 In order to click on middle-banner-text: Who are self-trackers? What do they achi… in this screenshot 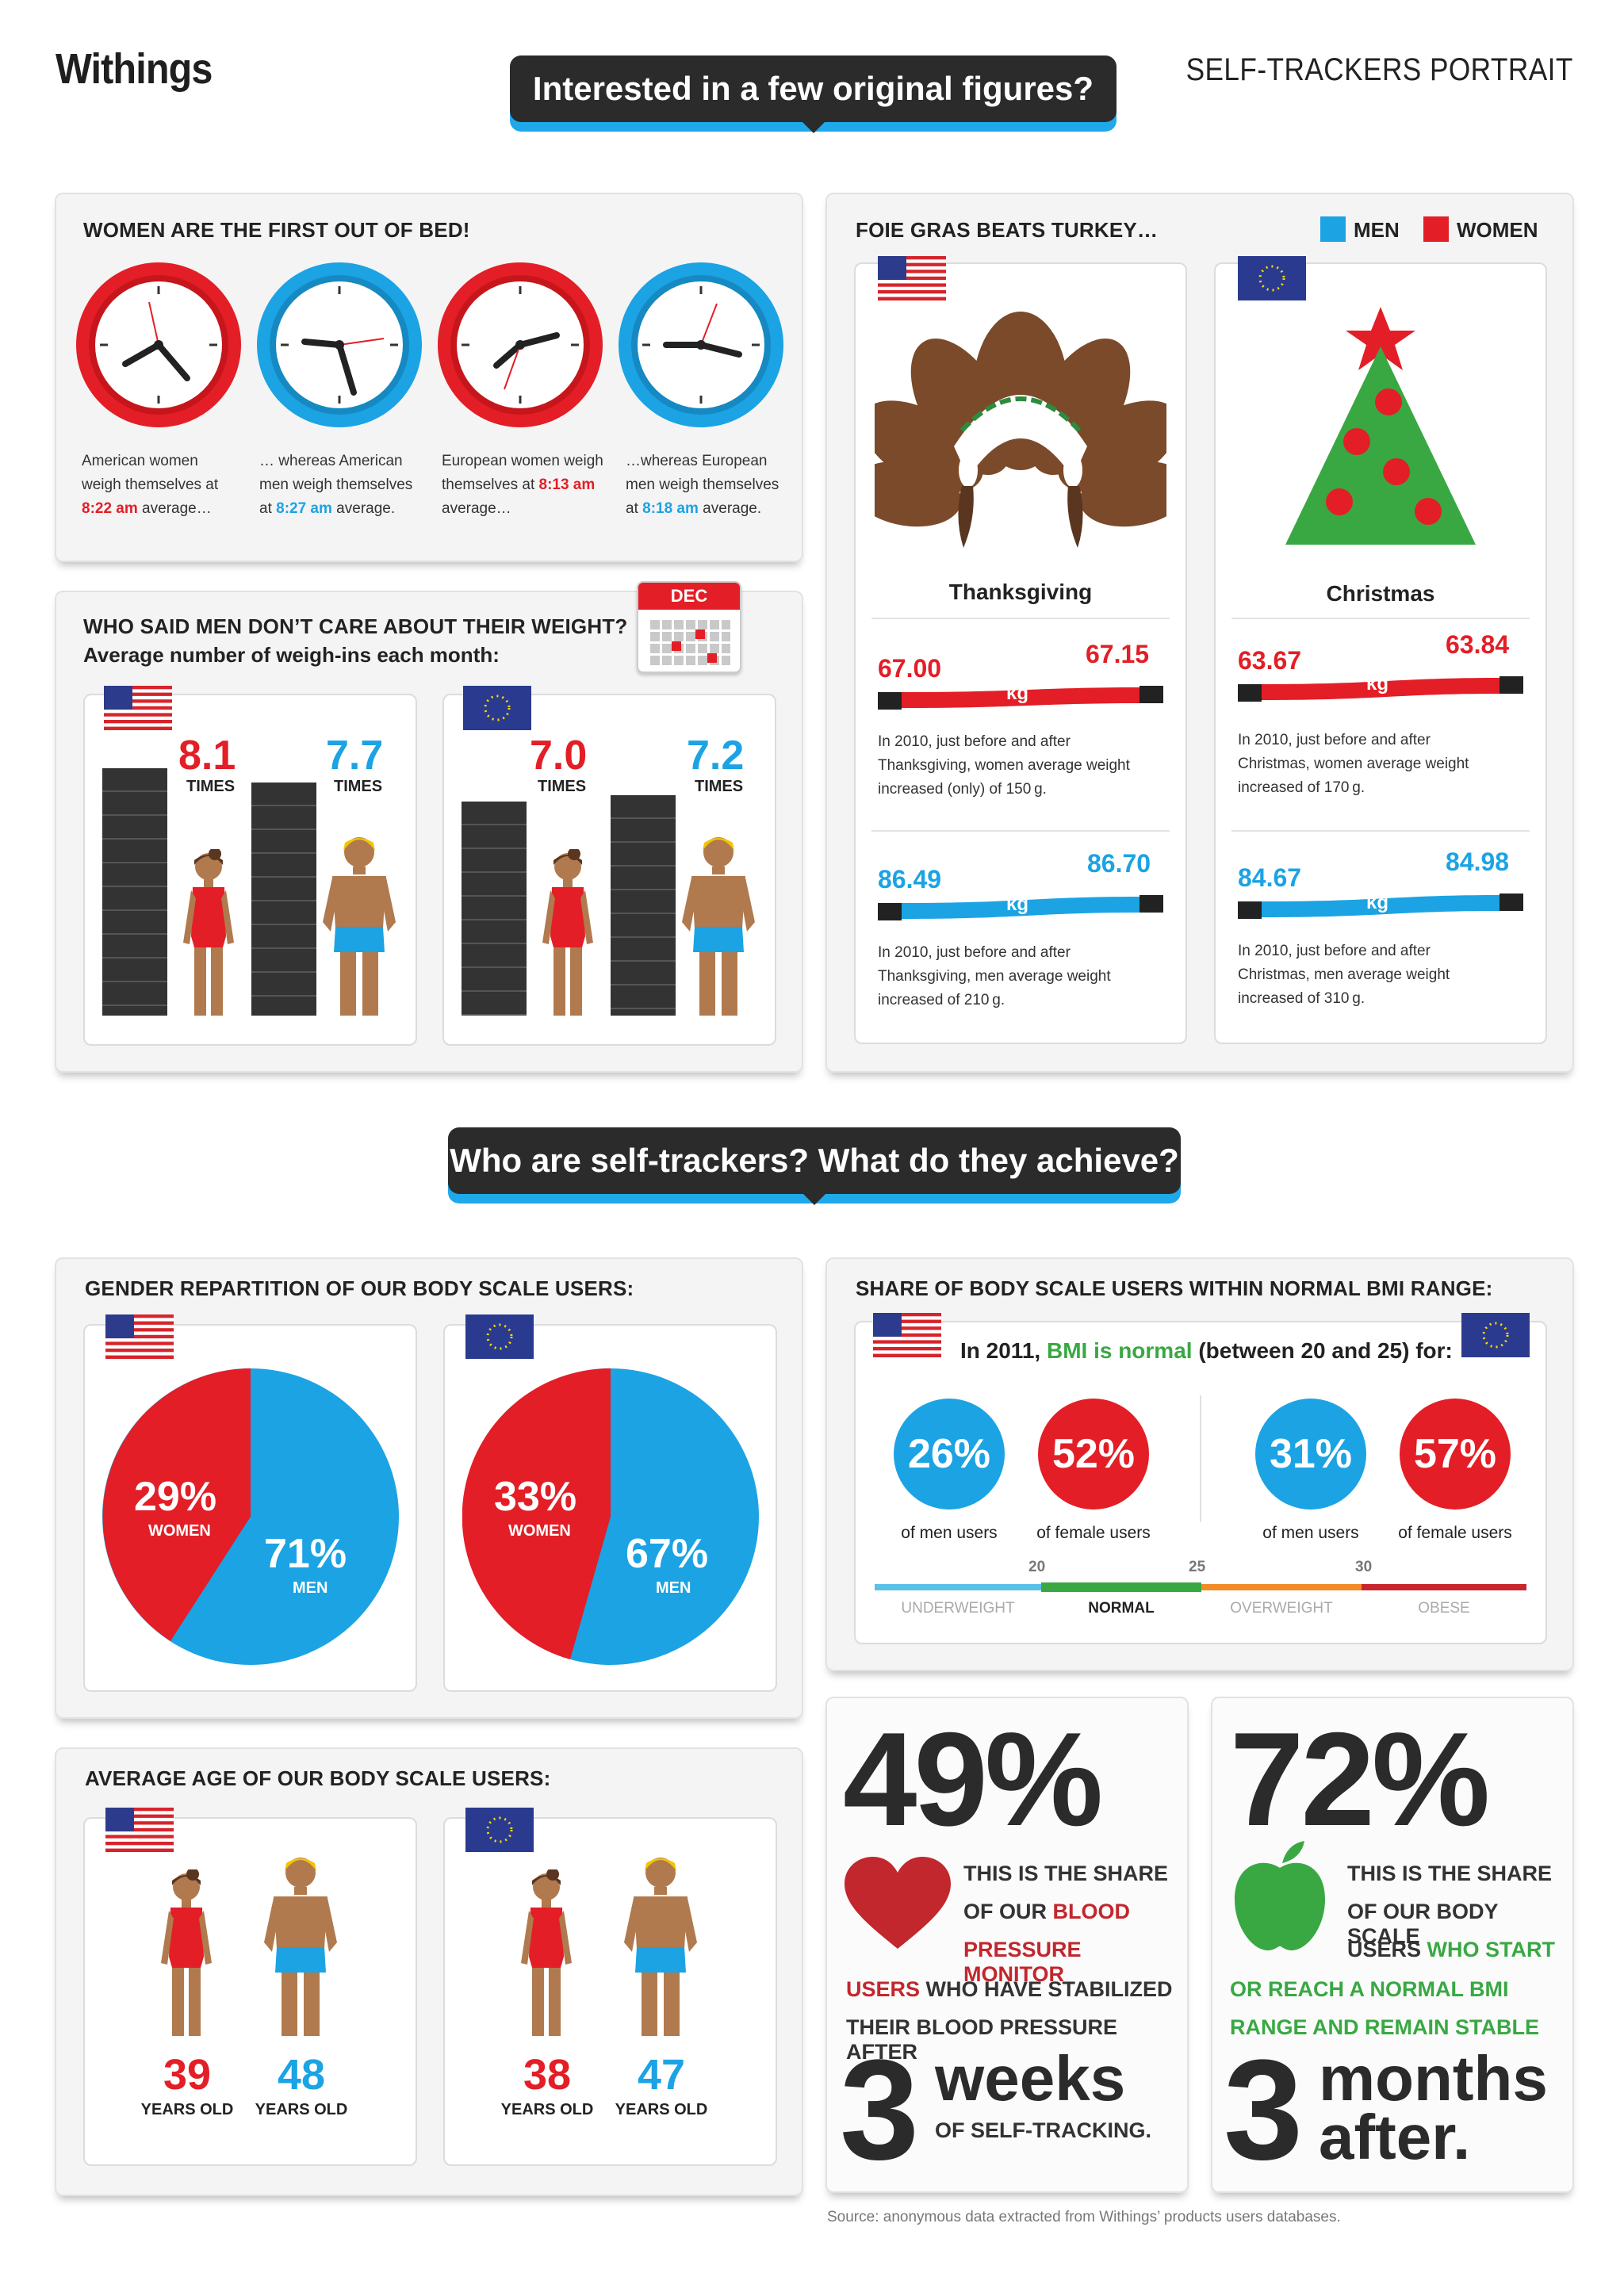, I will do `click(814, 1161)`.